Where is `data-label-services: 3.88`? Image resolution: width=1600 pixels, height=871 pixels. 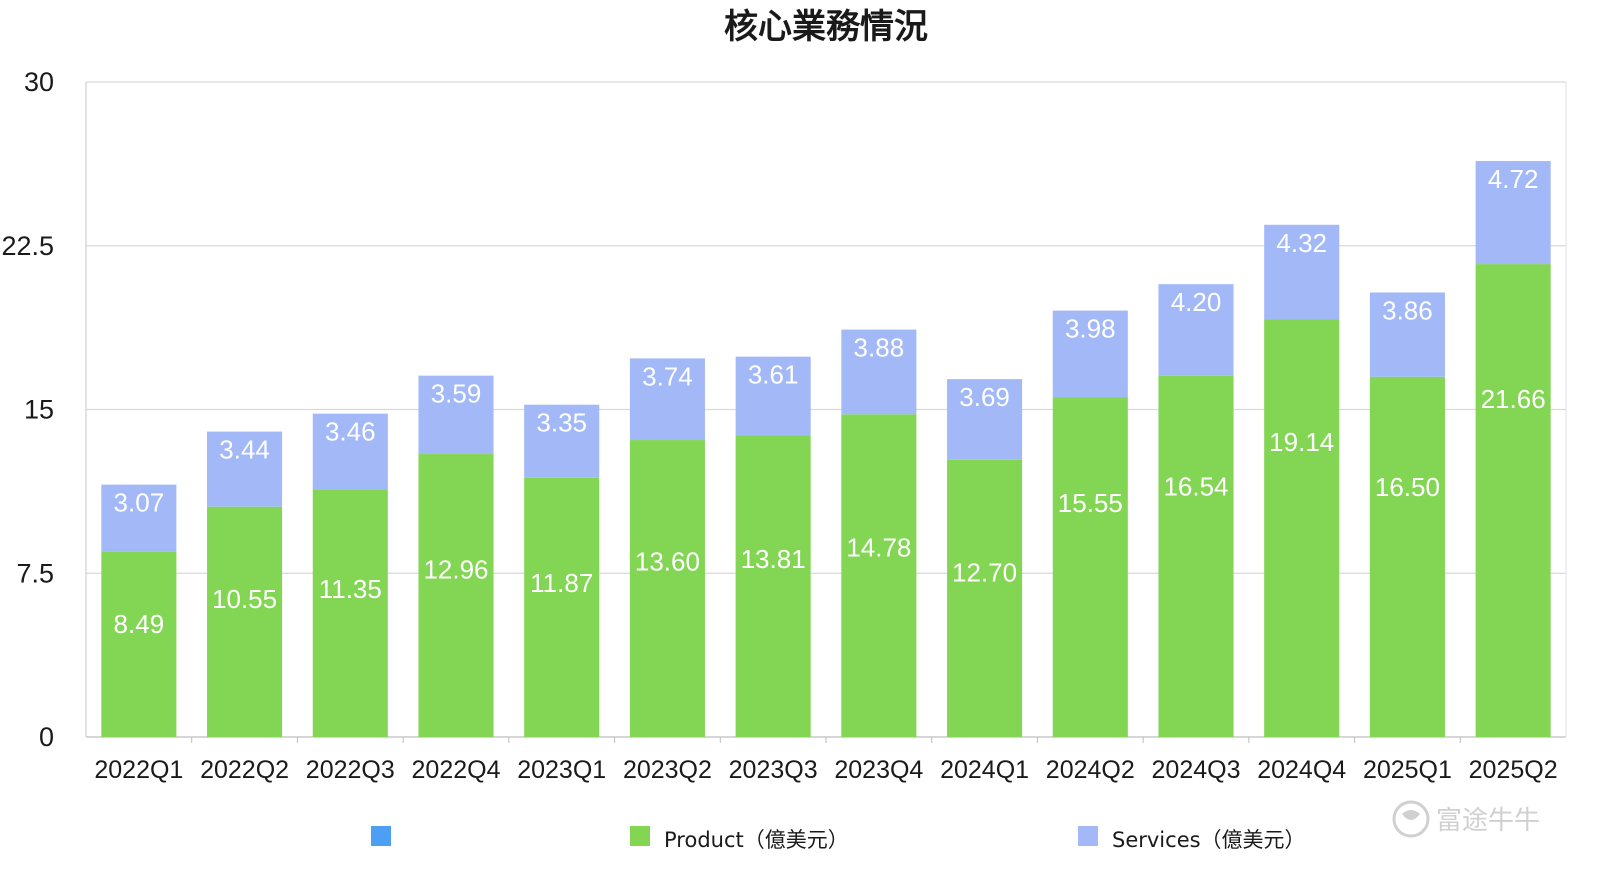 data-label-services: 3.88 is located at coordinates (879, 348).